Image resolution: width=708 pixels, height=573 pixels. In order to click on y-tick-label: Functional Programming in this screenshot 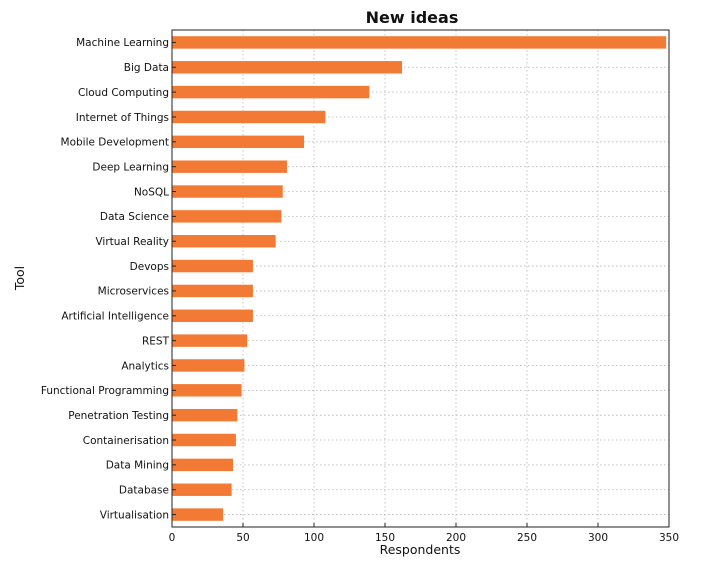, I will do `click(105, 391)`.